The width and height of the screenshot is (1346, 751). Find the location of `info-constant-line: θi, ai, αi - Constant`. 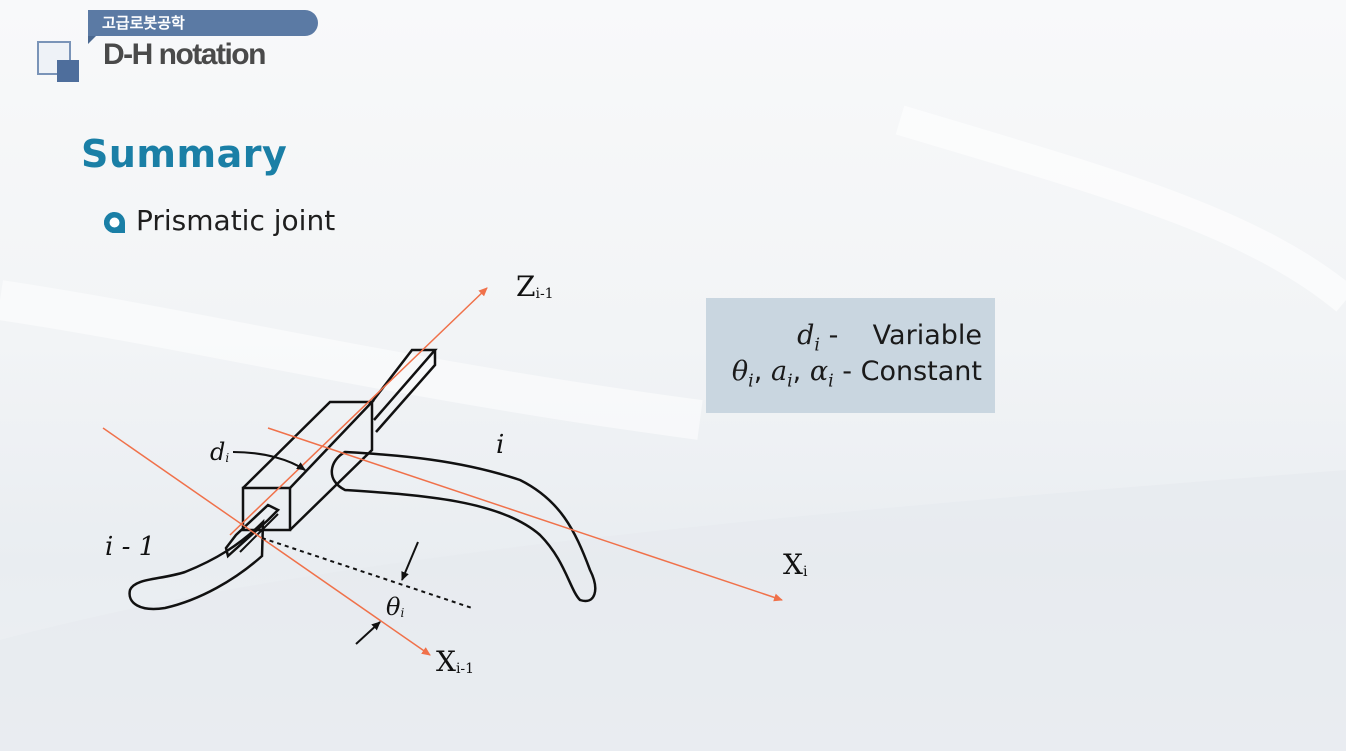

info-constant-line: θi, ai, αi - Constant is located at coordinates (856, 374).